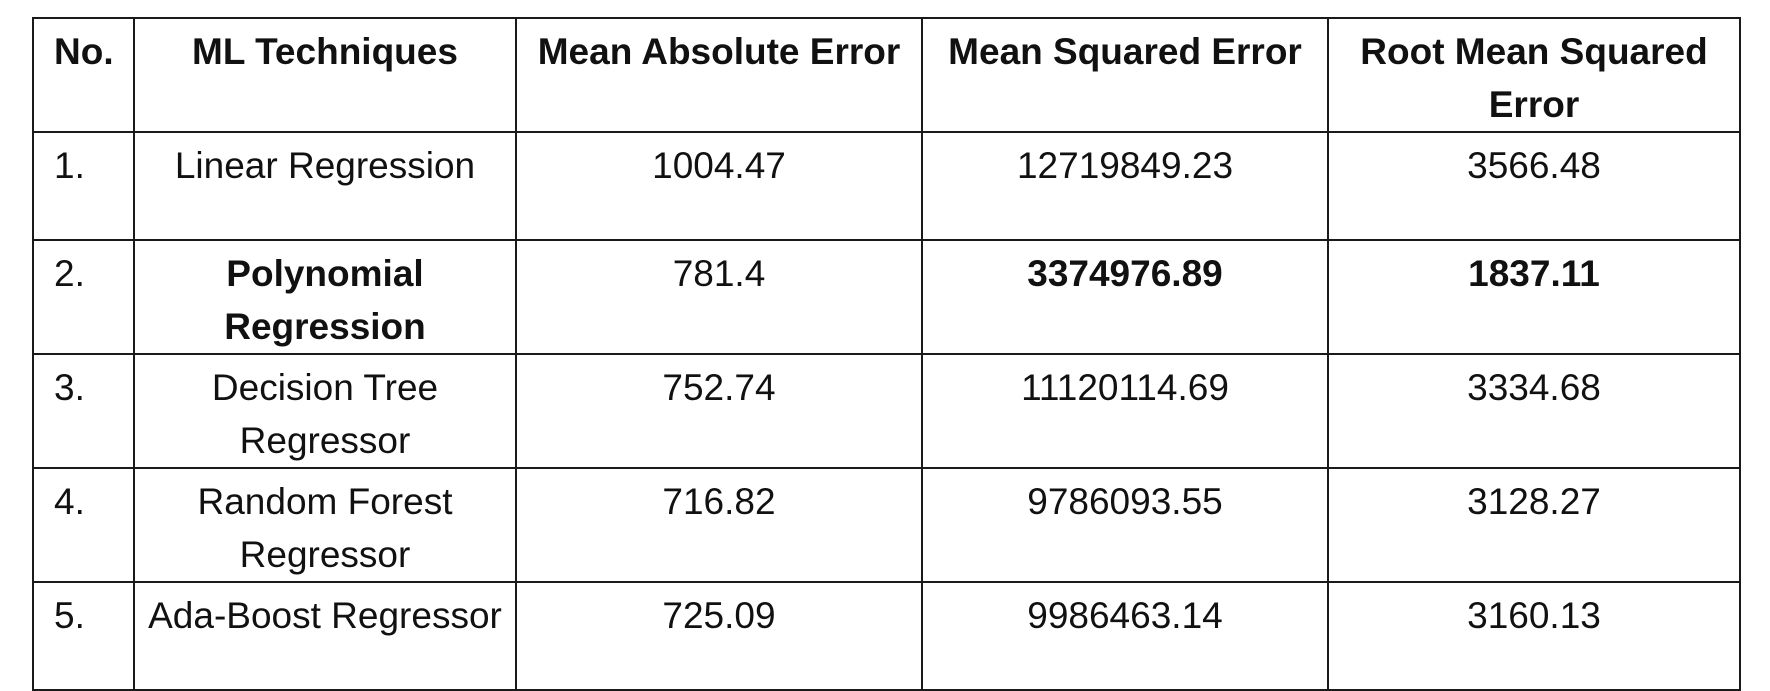 This screenshot has width=1770, height=691. Describe the element at coordinates (1125, 186) in the screenshot. I see `mse-cell: 12719849.23` at that location.